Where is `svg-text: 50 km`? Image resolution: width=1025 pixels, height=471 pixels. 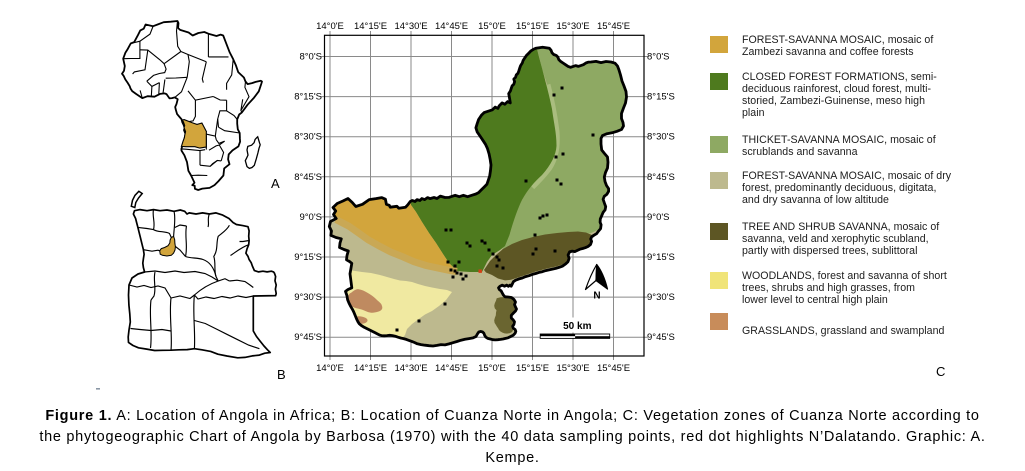 svg-text: 50 km is located at coordinates (577, 326).